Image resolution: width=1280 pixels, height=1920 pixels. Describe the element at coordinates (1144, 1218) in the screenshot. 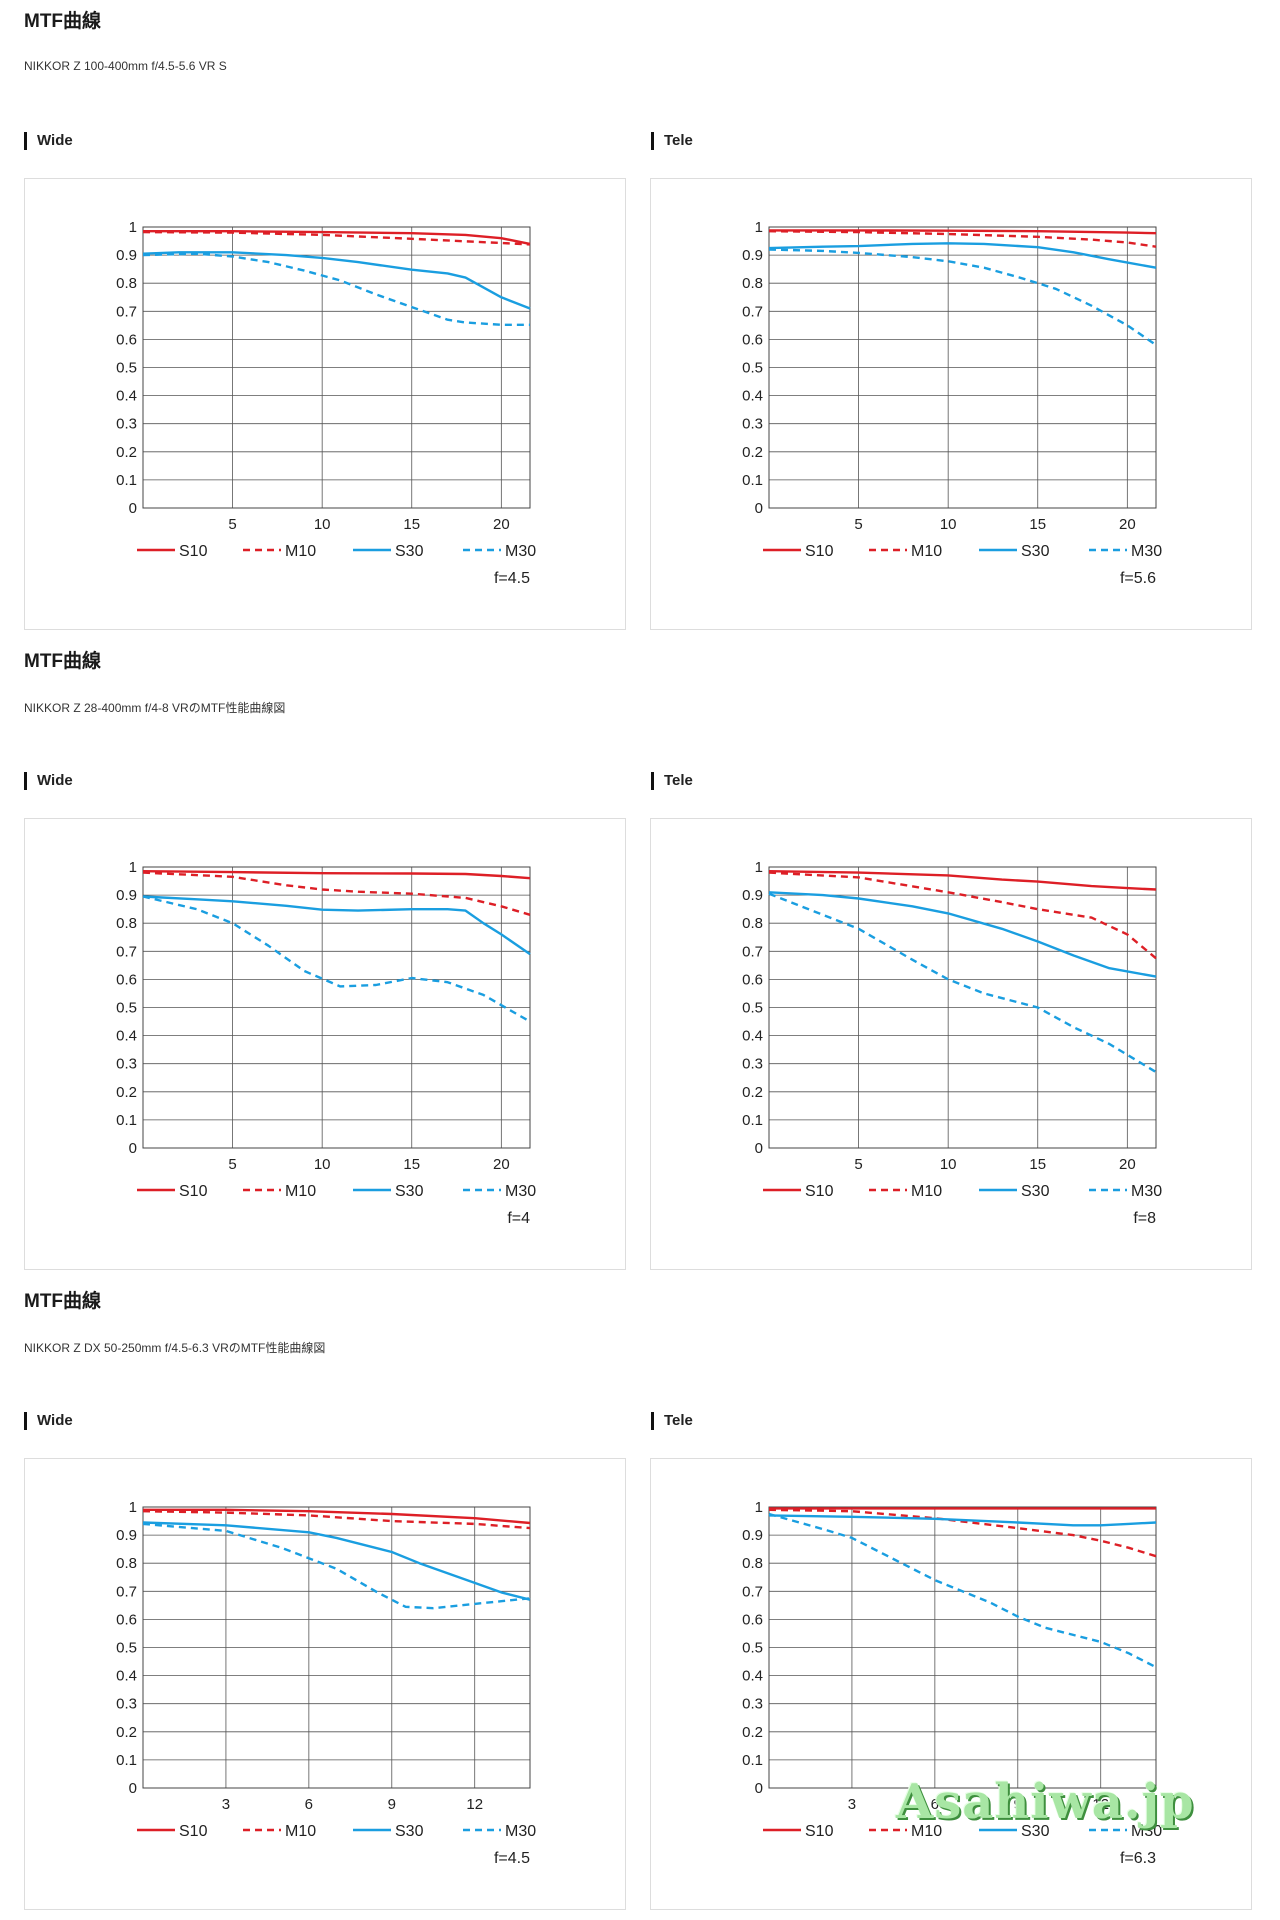

I see `aperture-label: f=8` at that location.